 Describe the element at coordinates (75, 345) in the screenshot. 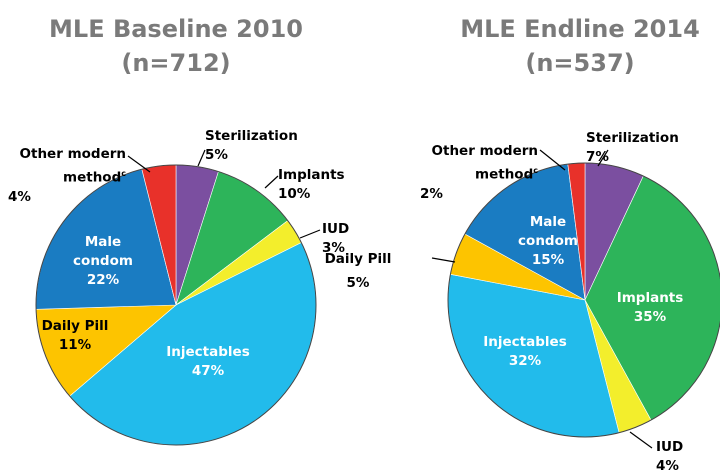

I see `value-label: 11%` at that location.